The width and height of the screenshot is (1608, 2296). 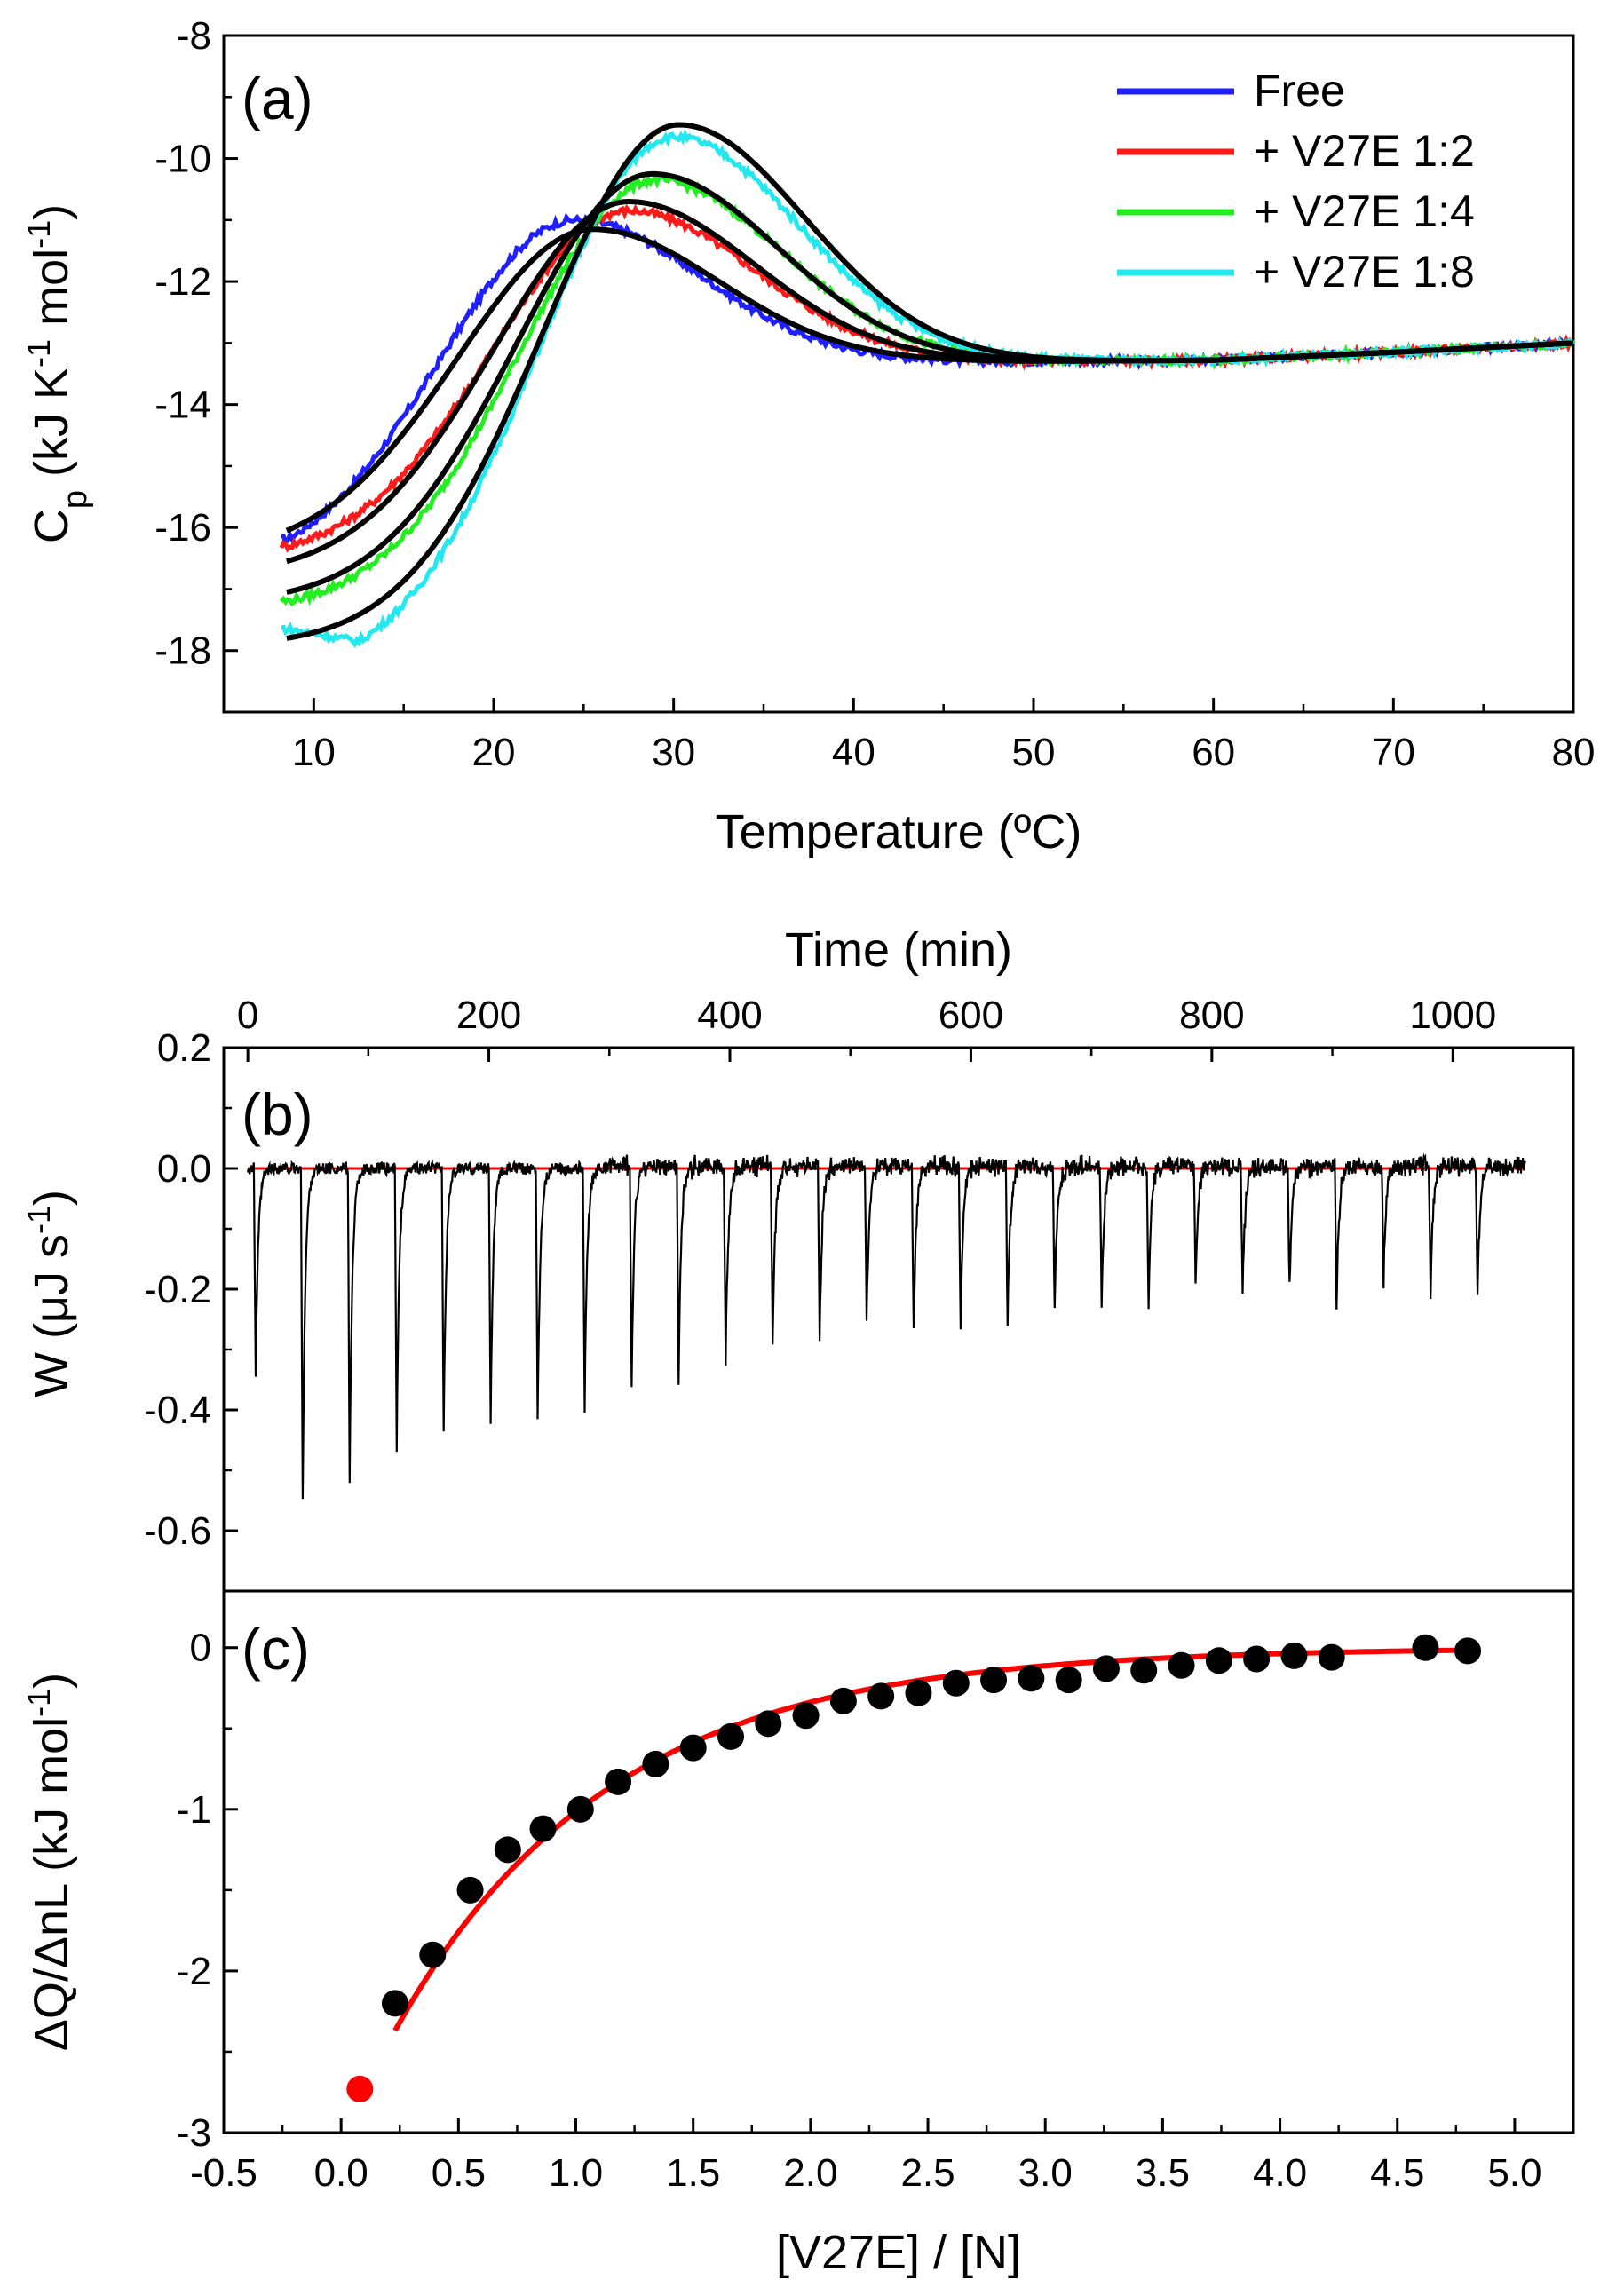 I want to click on panel-b-y-tick-label: -0.4, so click(x=177, y=1410).